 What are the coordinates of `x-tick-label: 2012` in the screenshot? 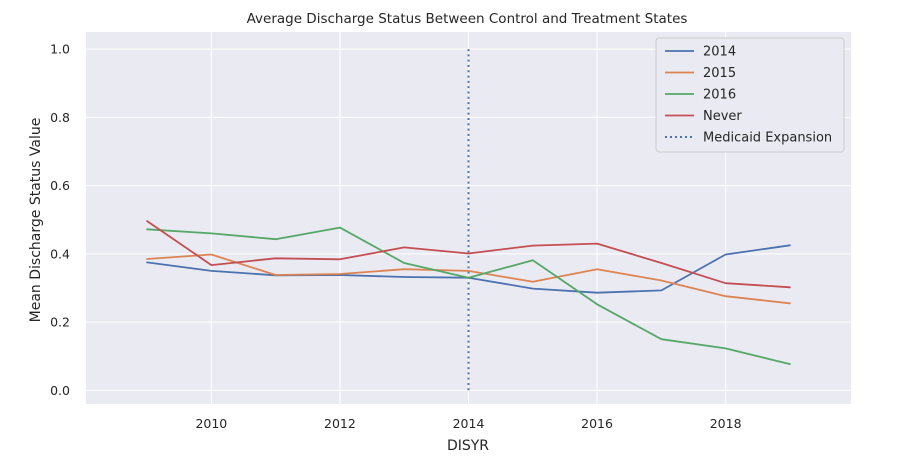 It's located at (340, 423).